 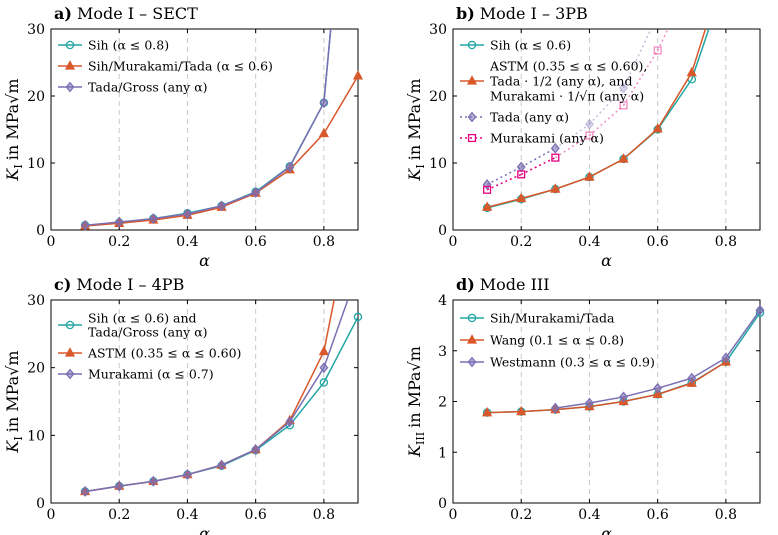 What do you see at coordinates (561, 81) in the screenshot?
I see `legend-label: Tada · 1/2 (any α), and` at bounding box center [561, 81].